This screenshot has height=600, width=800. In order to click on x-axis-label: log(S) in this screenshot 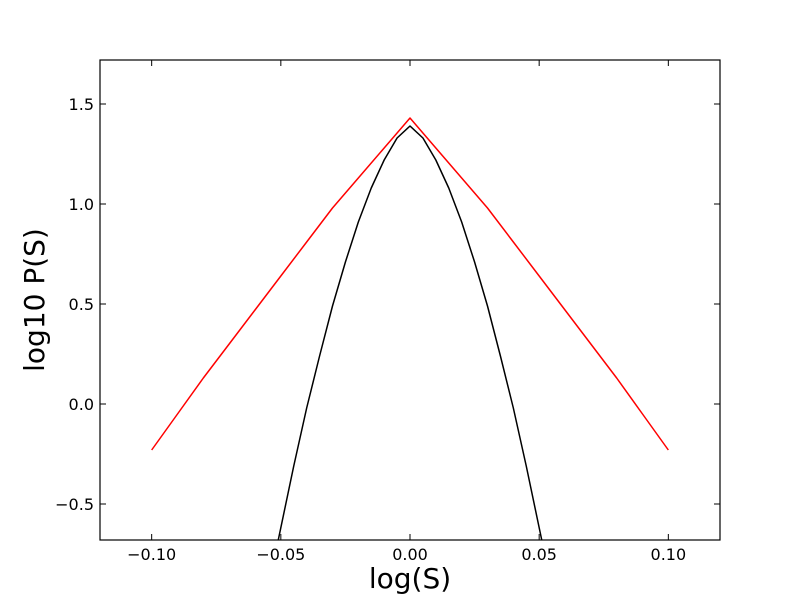, I will do `click(410, 578)`.